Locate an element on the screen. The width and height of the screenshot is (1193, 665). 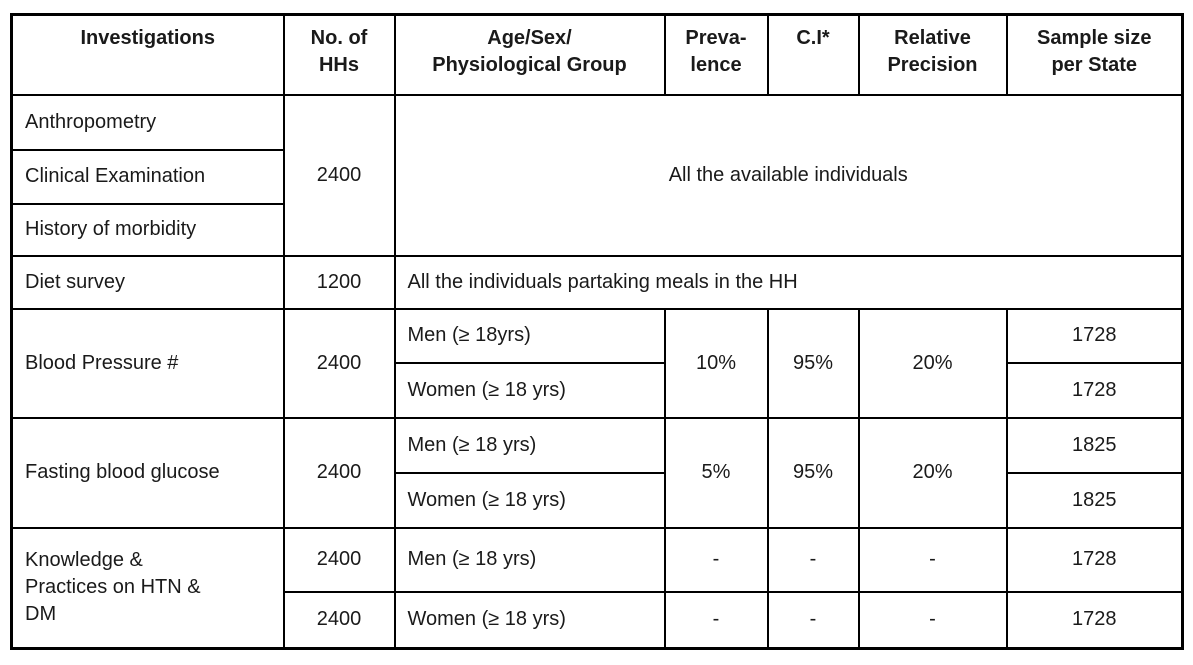
cell-relative-precision-knowledge-men: - is located at coordinates (932, 559).